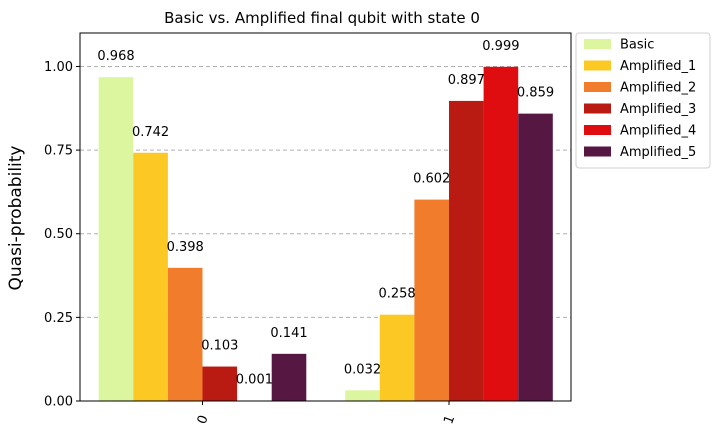 The width and height of the screenshot is (717, 439). Describe the element at coordinates (658, 131) in the screenshot. I see `legend-label: Amplified_4` at that location.